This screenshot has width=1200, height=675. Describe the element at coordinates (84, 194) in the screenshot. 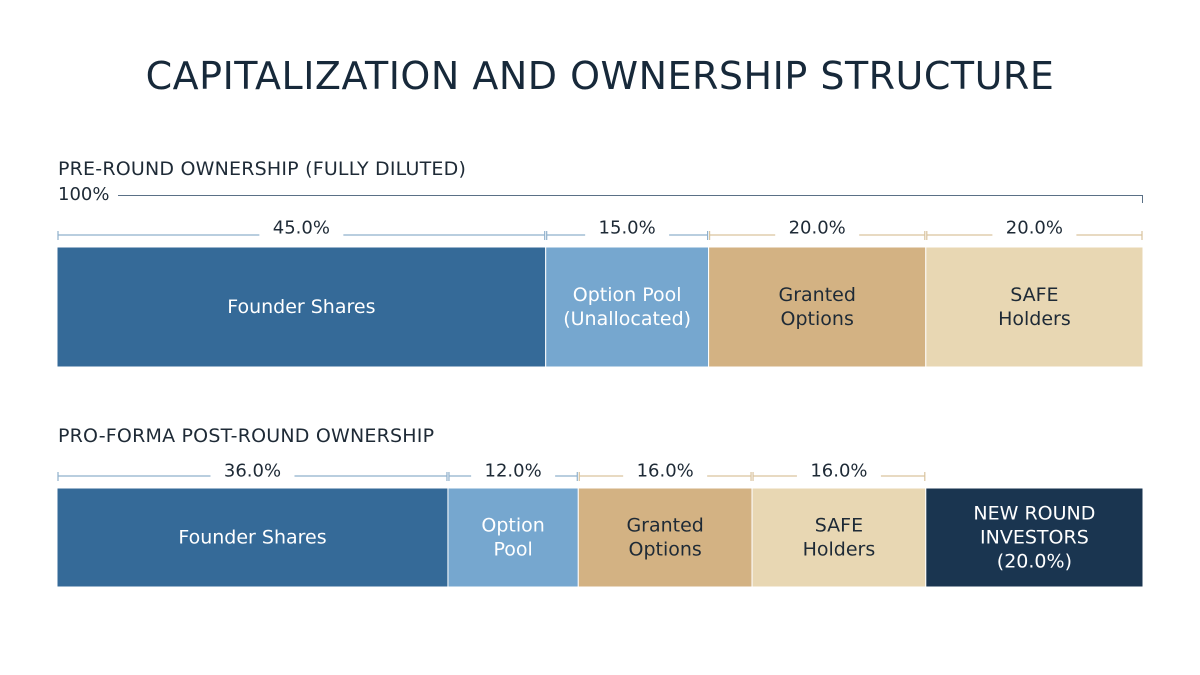

I see `pre-round-total-label: 100%` at that location.